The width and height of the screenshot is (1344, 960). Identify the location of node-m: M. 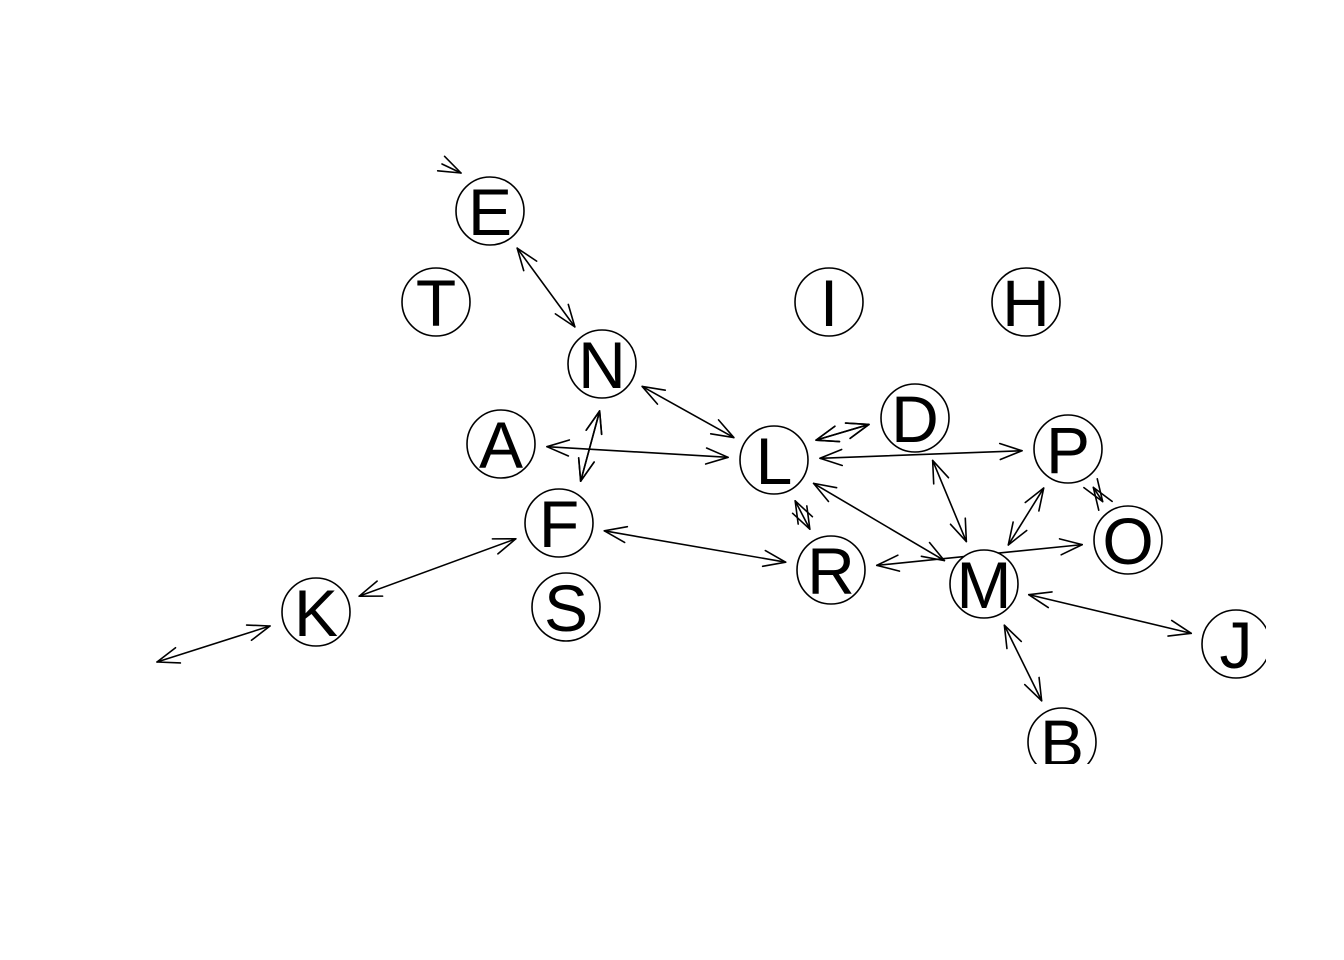
(984, 585).